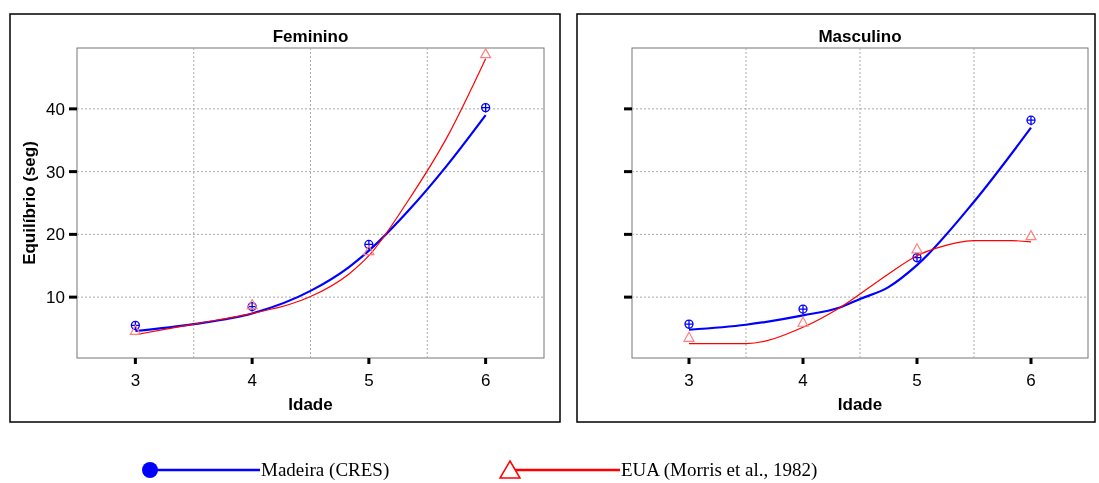  What do you see at coordinates (29, 203) in the screenshot?
I see `y-axis-title: Equilíbrio (seg)` at bounding box center [29, 203].